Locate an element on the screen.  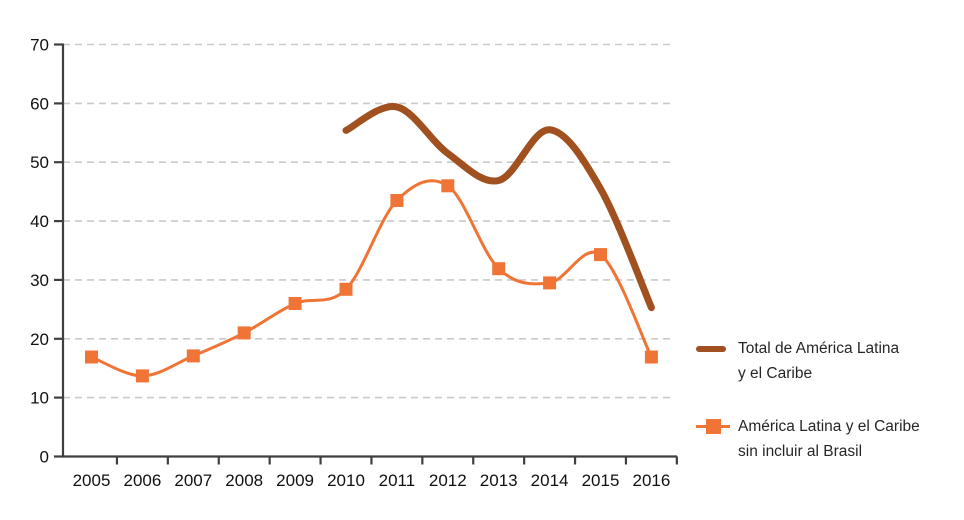
square-marker-swatch-icon is located at coordinates (713, 426).